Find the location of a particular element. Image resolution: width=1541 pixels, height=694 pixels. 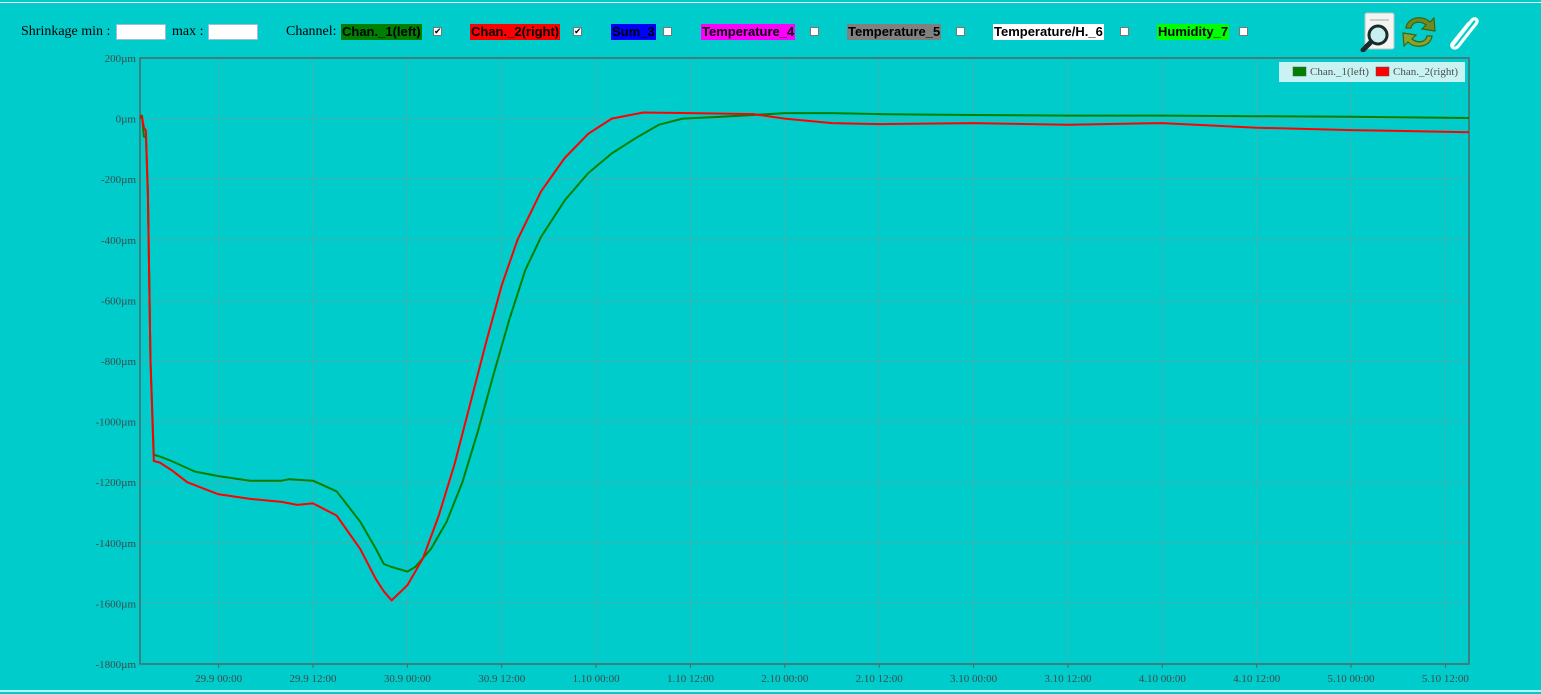

x-tick-label: 4.10 00:00 is located at coordinates (1163, 679).